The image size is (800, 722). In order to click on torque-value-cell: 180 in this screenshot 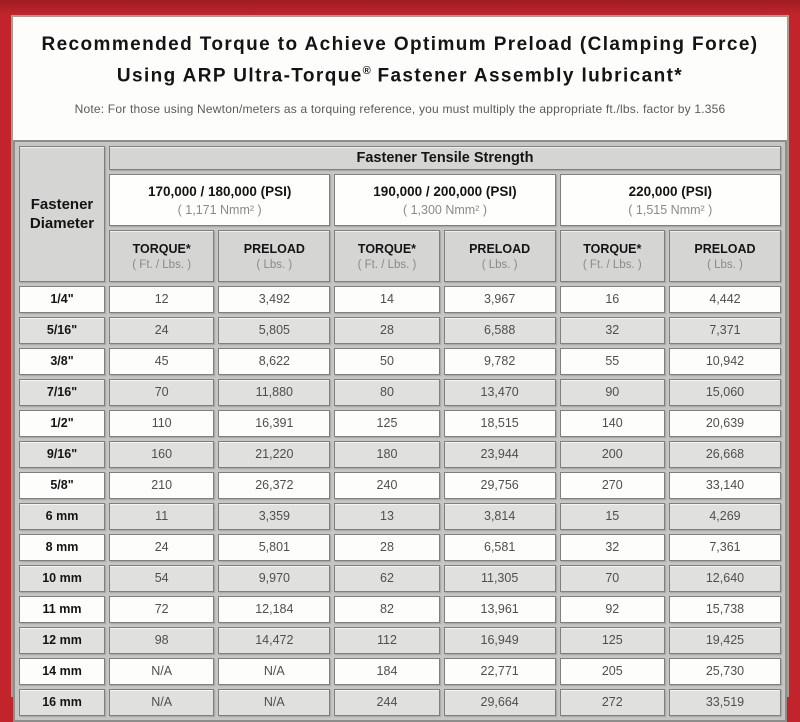, I will do `click(387, 454)`.